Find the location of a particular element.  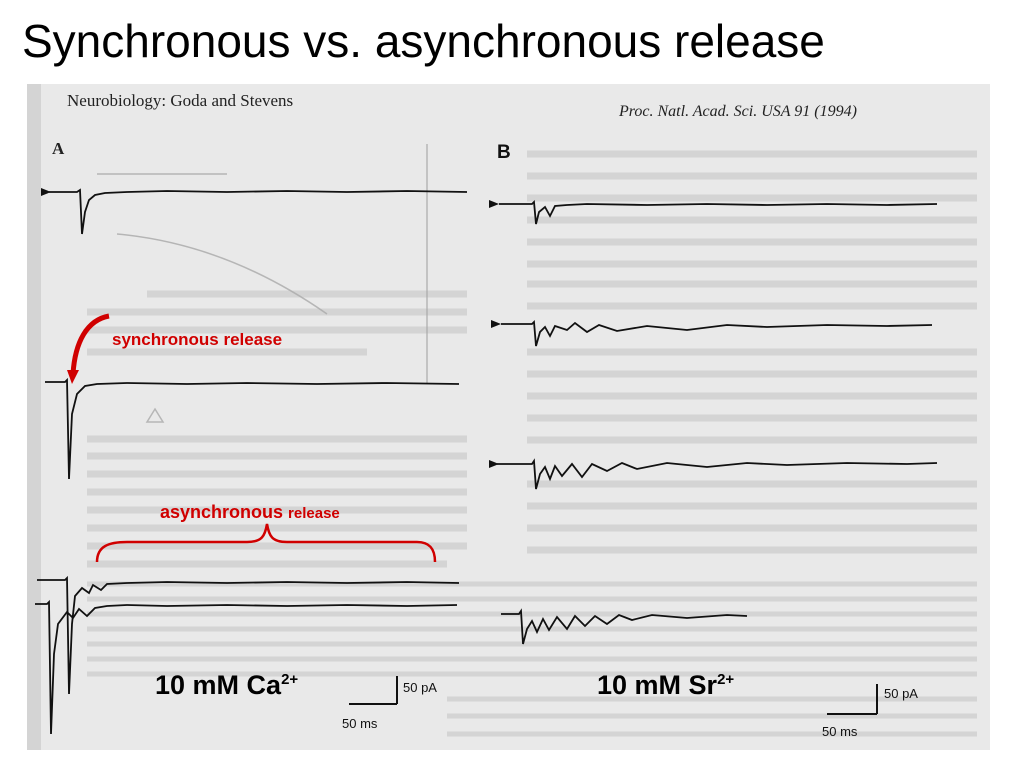

strontium-label-base: 10 mM Sr is located at coordinates (657, 685).